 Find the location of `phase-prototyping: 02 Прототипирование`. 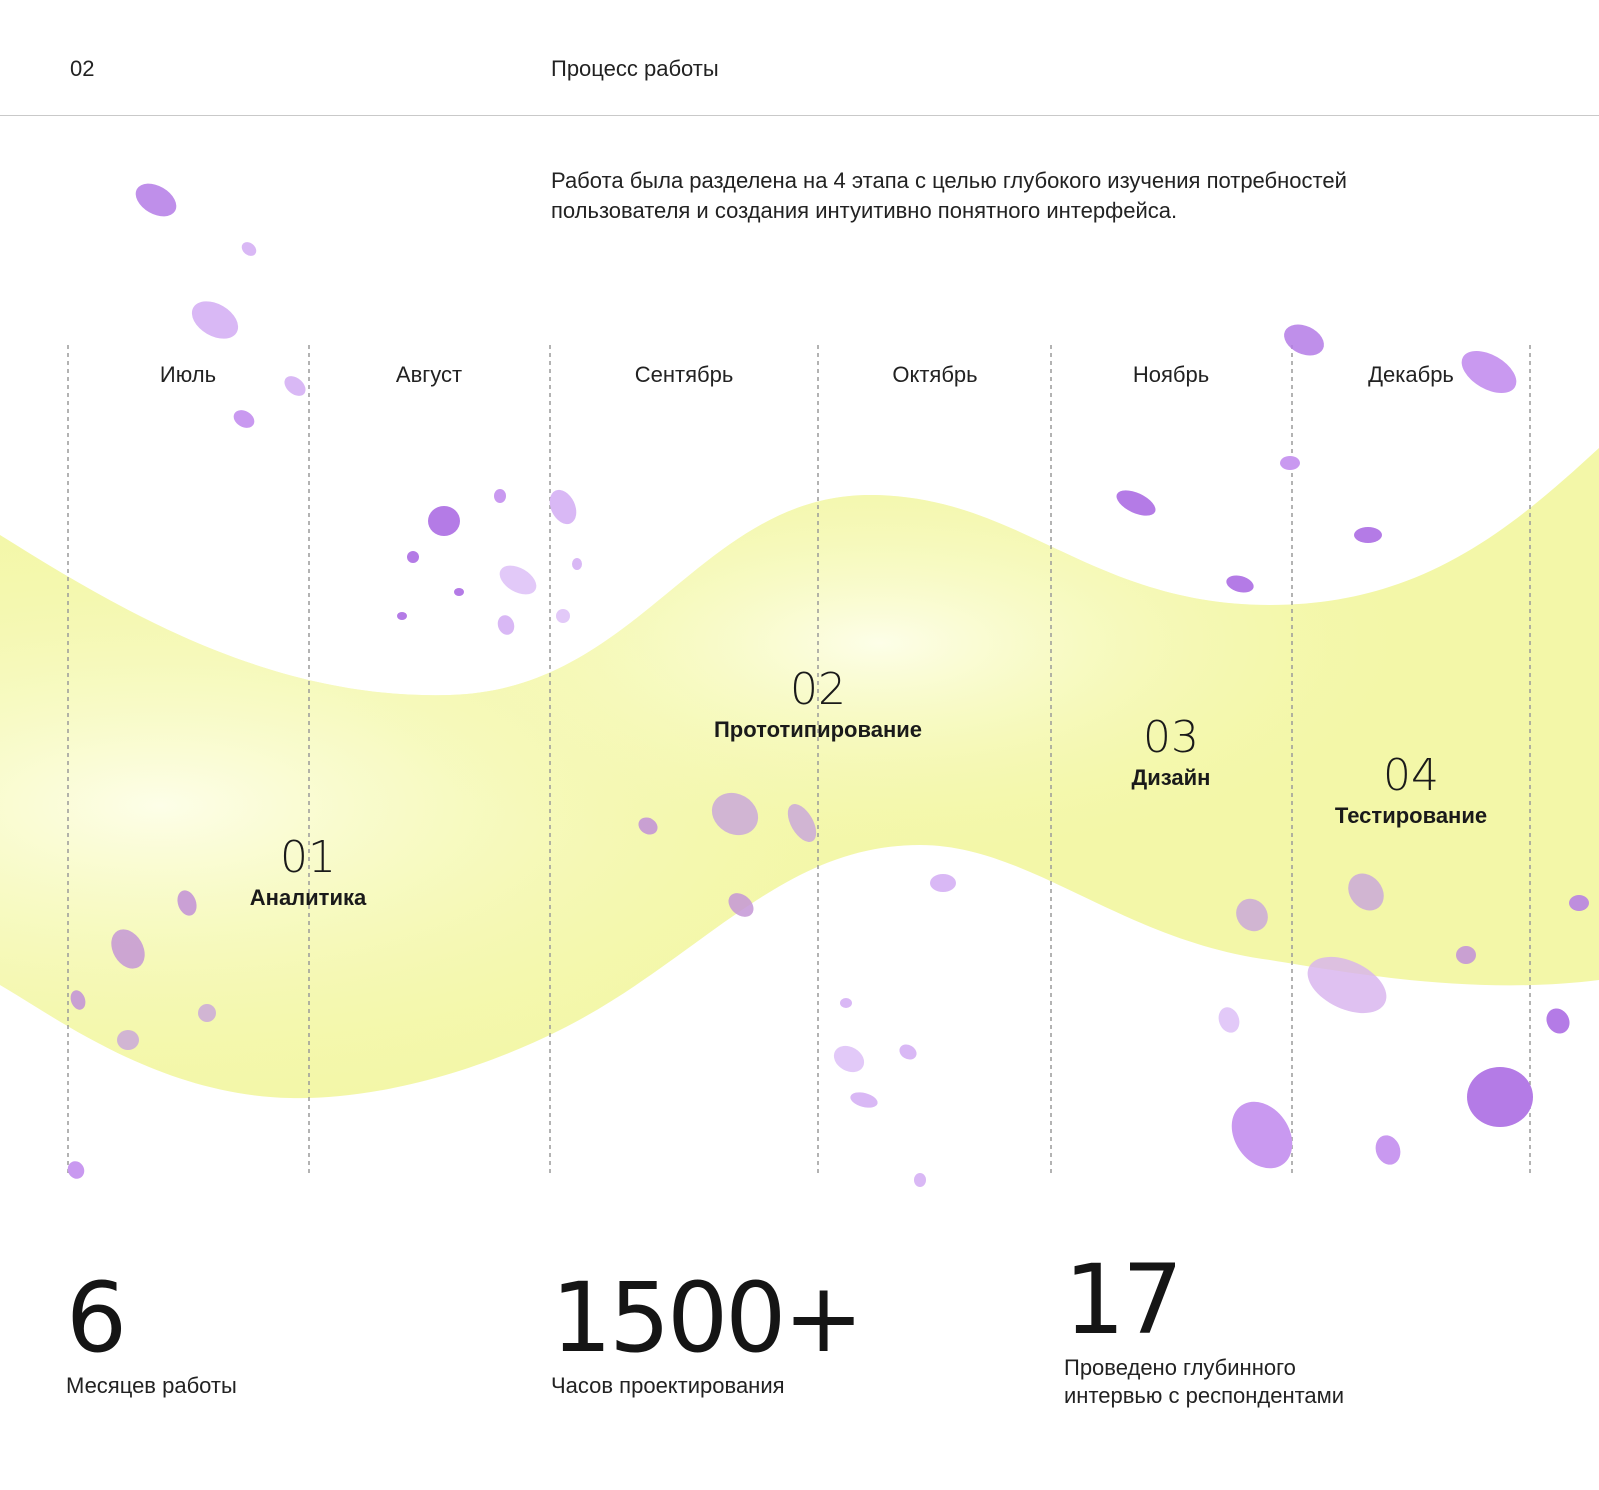

phase-prototyping: 02 Прототипирование is located at coordinates (818, 704).